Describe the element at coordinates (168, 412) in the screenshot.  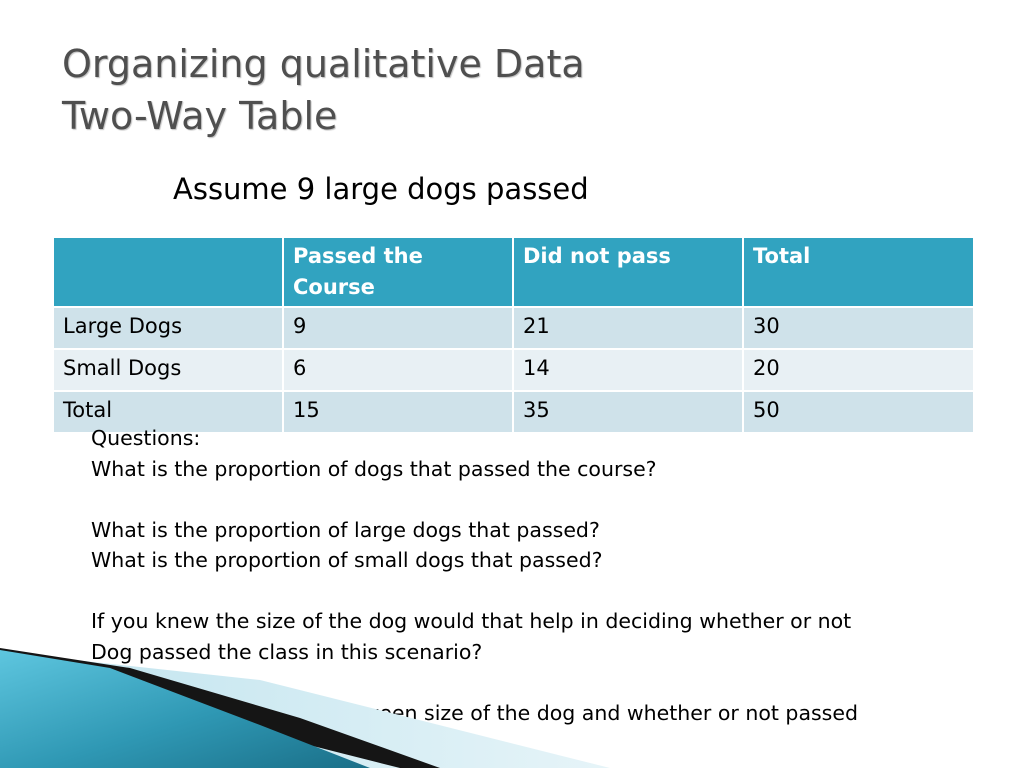
I see `row-label-cell: Total` at that location.